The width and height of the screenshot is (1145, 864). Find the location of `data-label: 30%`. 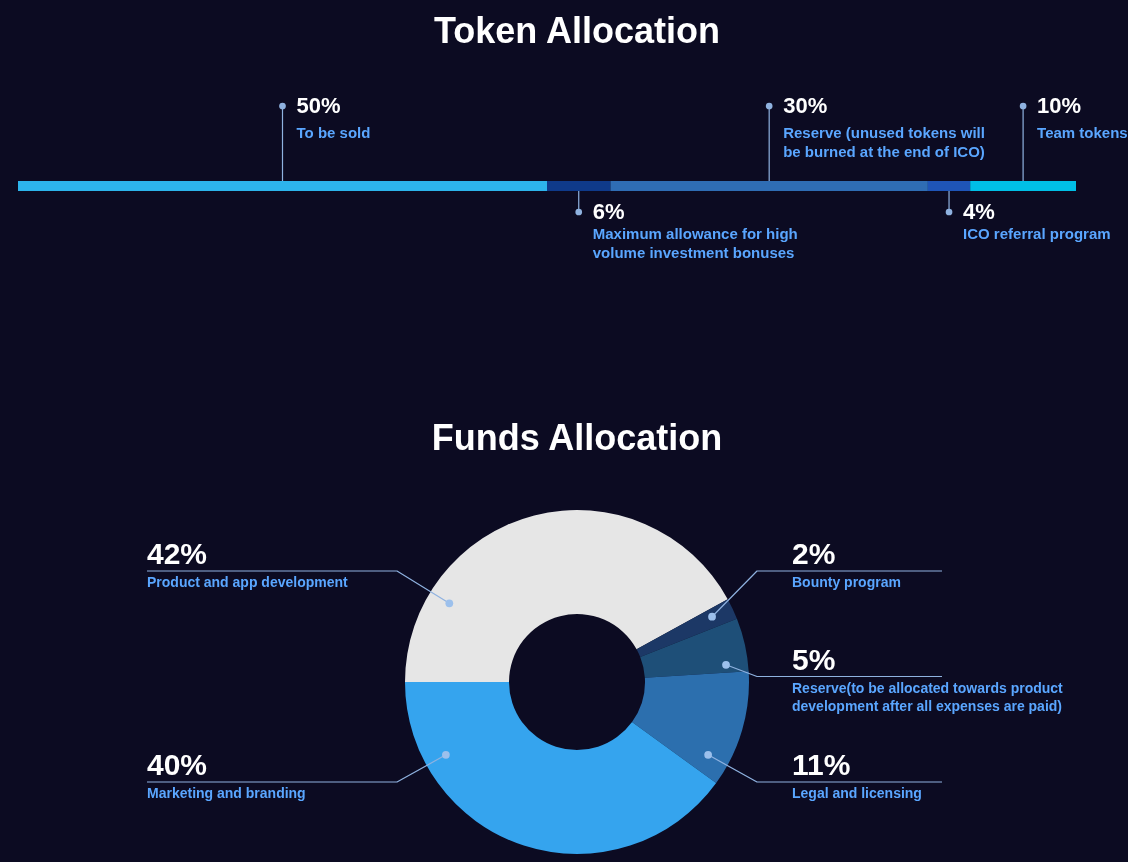

data-label: 30% is located at coordinates (805, 105).